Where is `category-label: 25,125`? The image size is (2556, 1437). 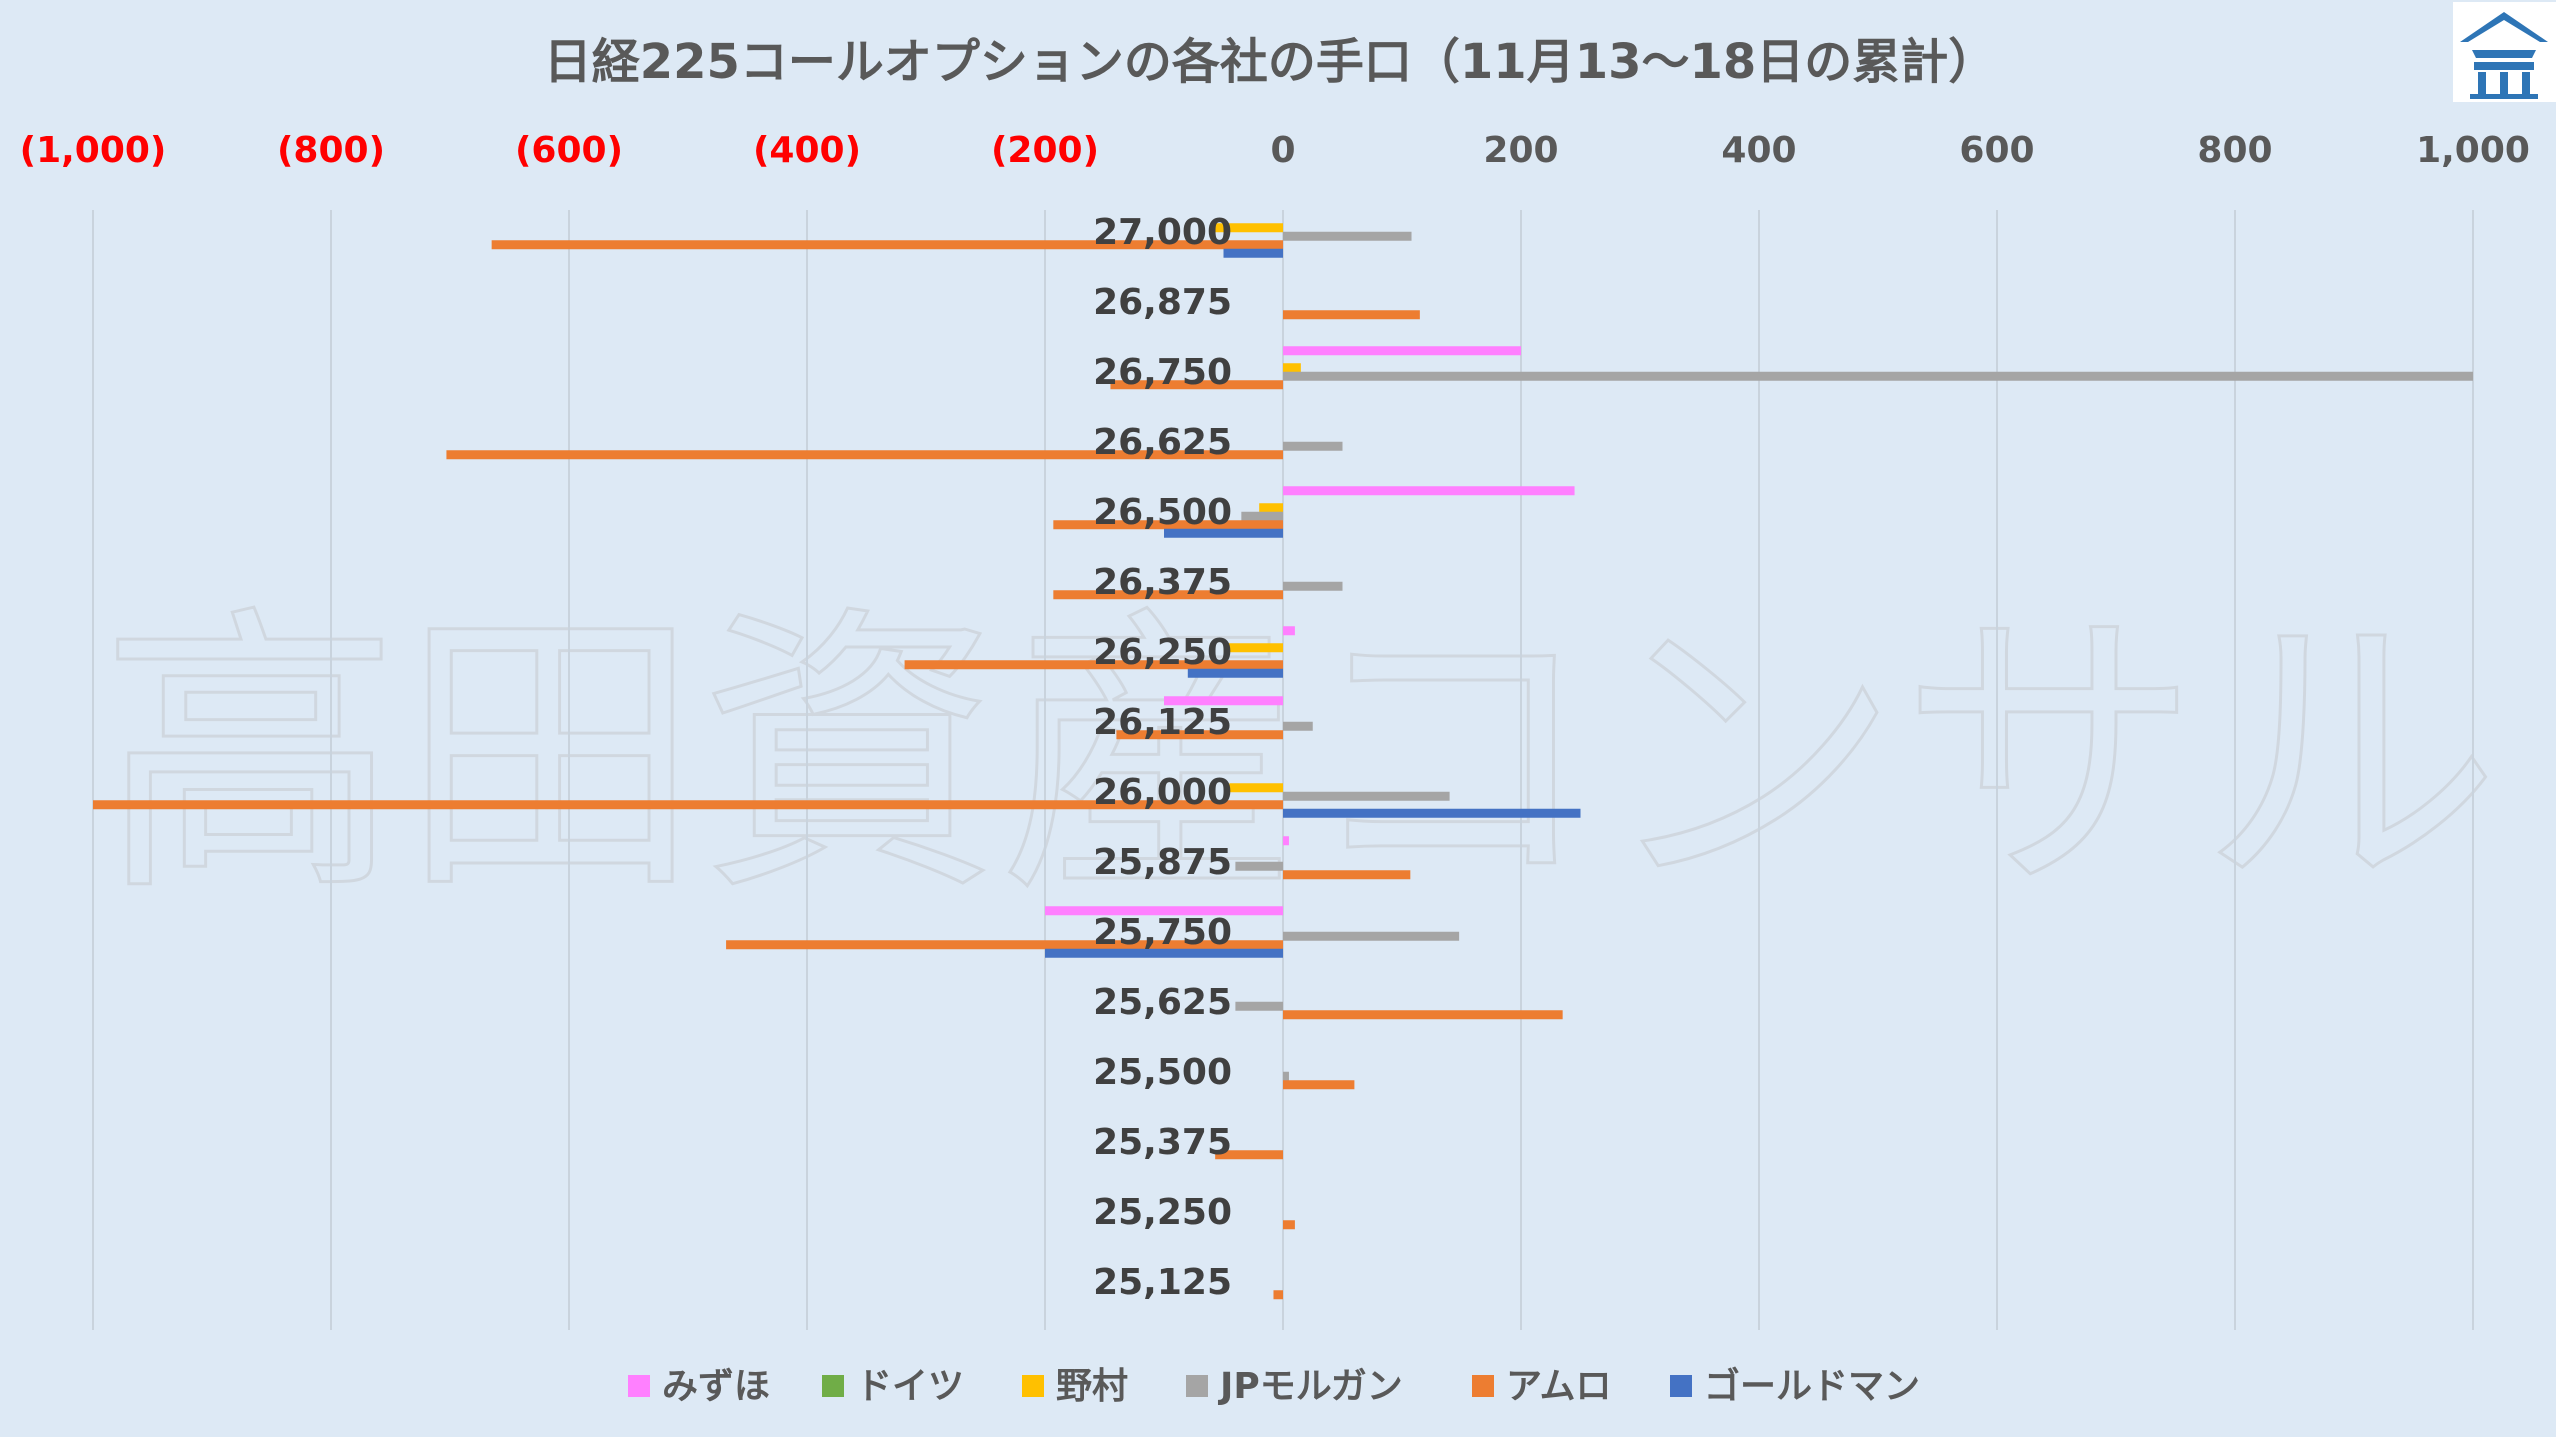
category-label: 25,125 is located at coordinates (1162, 1282).